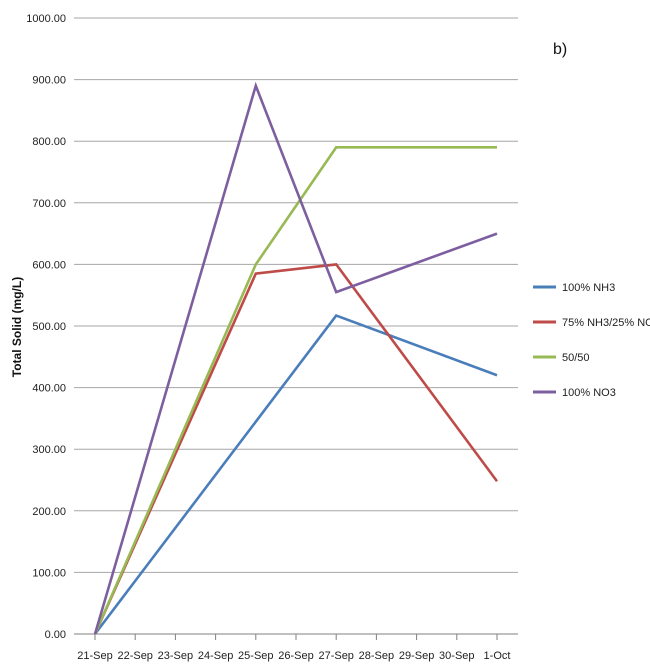 This screenshot has width=650, height=669. What do you see at coordinates (55, 635) in the screenshot?
I see `y-tick-label: 0.00` at bounding box center [55, 635].